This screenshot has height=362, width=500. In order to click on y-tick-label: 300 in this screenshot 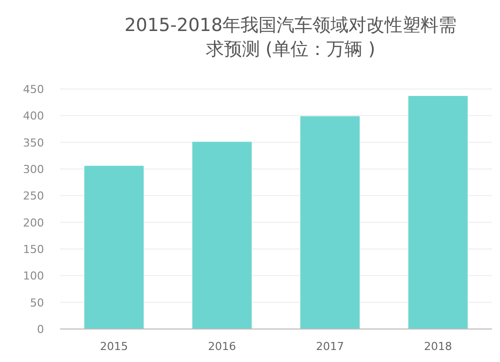, I will do `click(33, 169)`.